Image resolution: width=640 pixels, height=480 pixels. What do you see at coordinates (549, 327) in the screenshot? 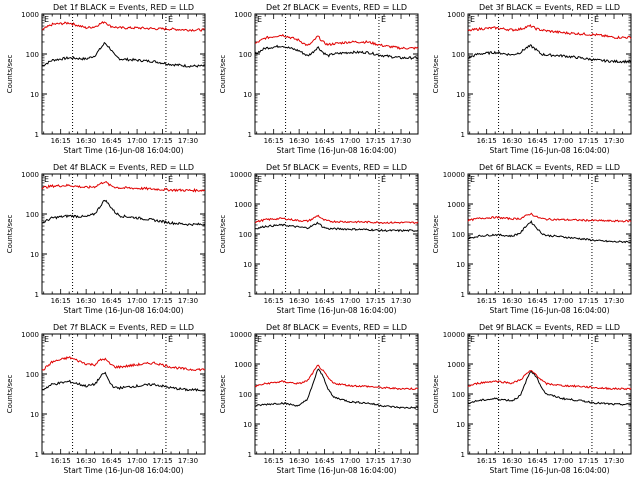
I see `panel-title: Det 9f BLACK = Events, RED = LLD` at bounding box center [549, 327].